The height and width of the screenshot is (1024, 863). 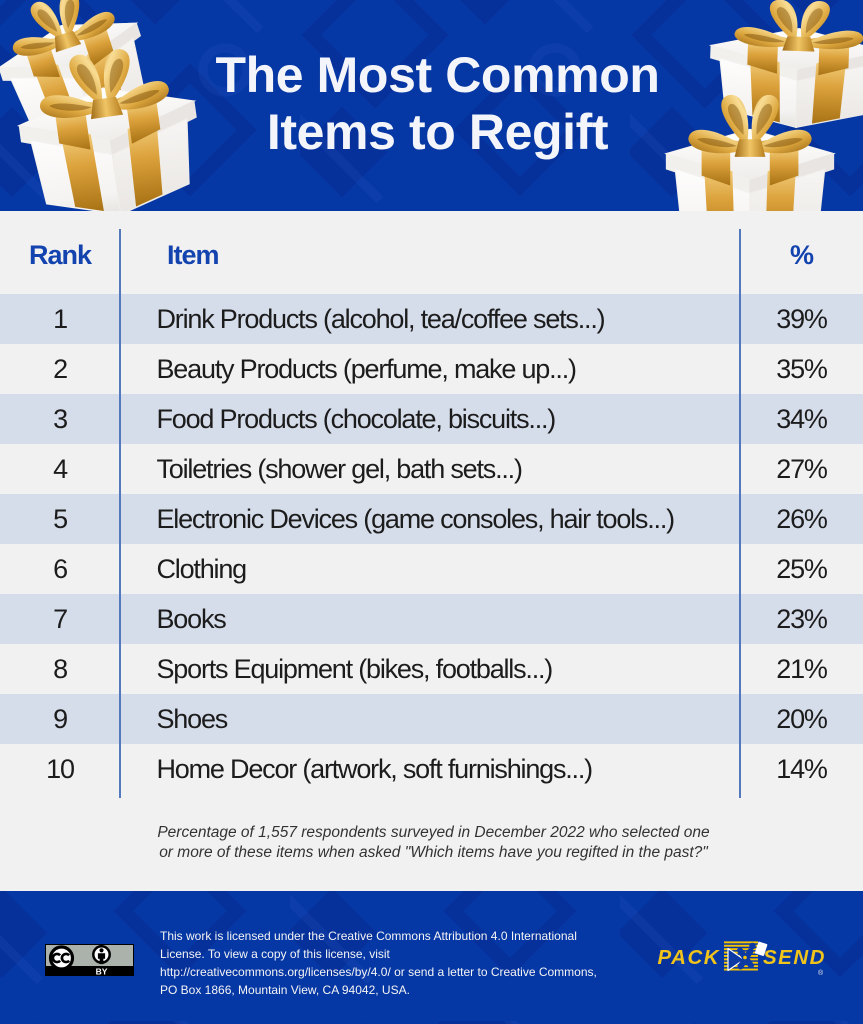 What do you see at coordinates (794, 957) in the screenshot?
I see `svg-text: SEND` at bounding box center [794, 957].